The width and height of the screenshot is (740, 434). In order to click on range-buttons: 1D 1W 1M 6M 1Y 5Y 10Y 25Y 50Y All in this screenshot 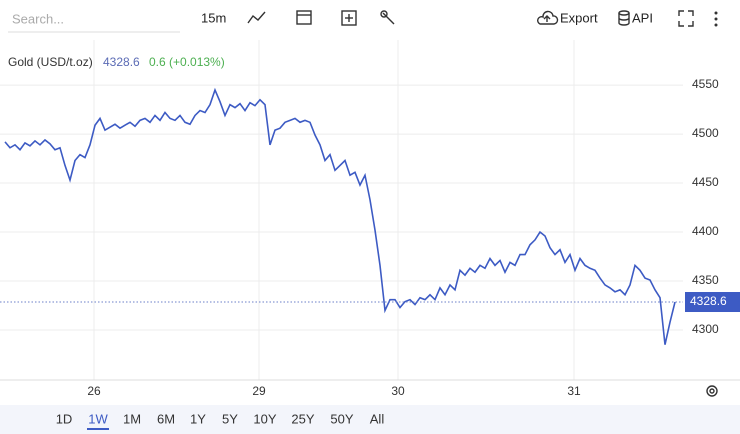, I will do `click(220, 420)`.